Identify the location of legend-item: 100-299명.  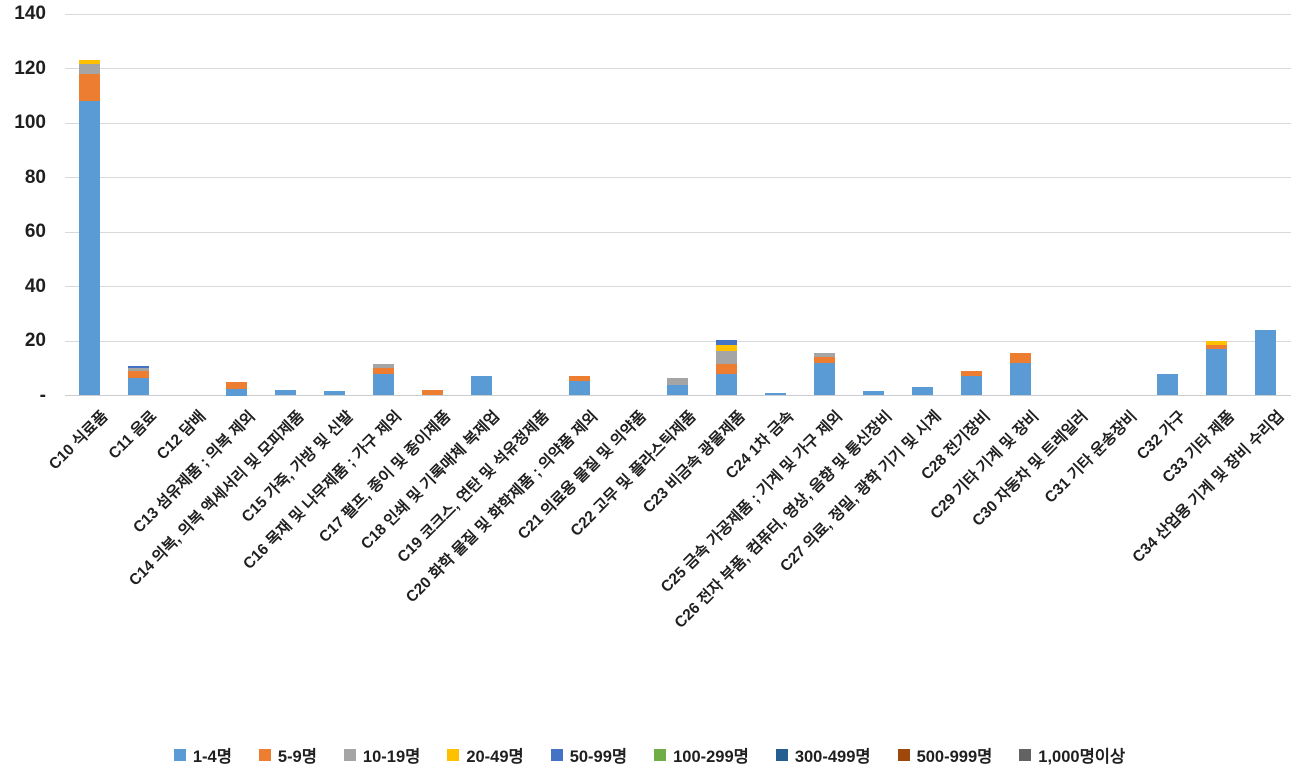
(701, 755).